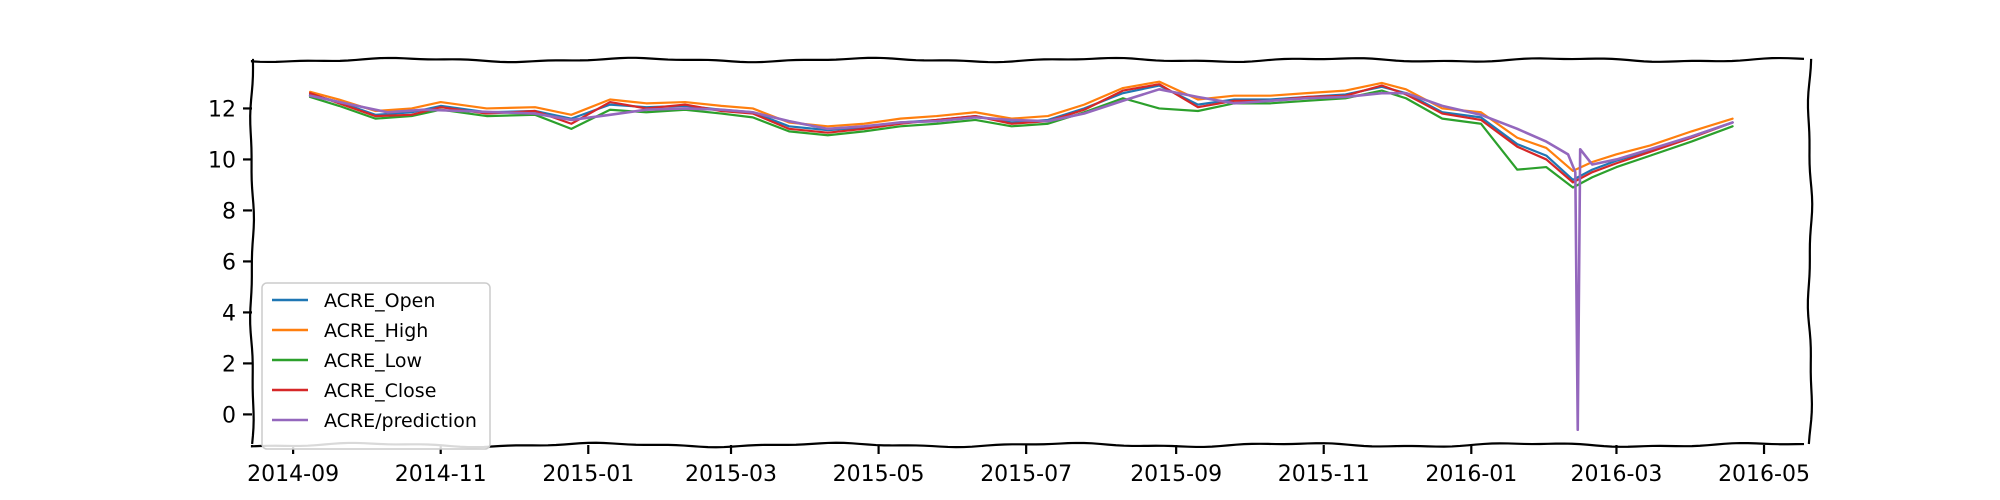  What do you see at coordinates (229, 313) in the screenshot?
I see `y-tick-label: 4` at bounding box center [229, 313].